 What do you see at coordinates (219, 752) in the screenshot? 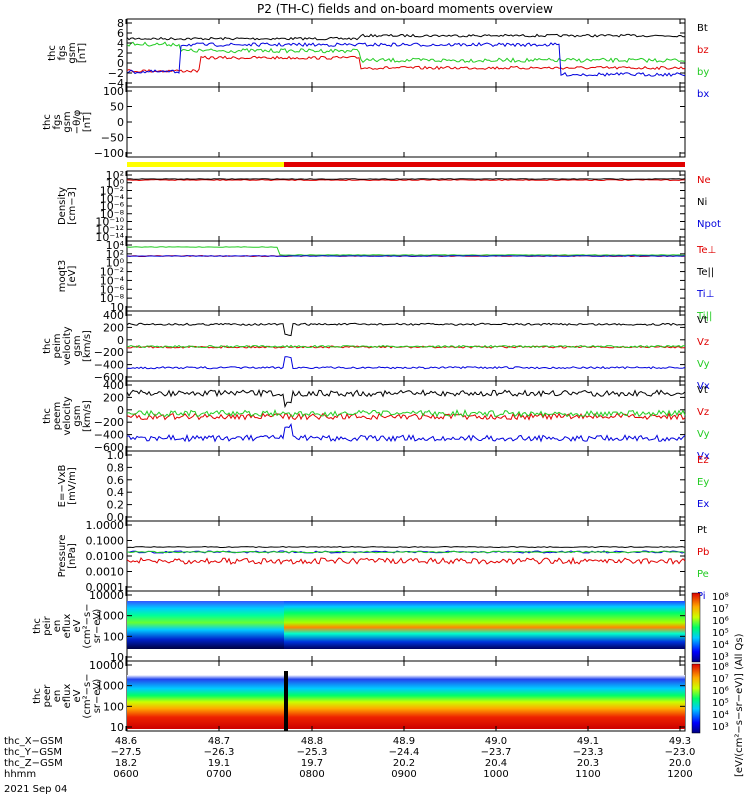
I see `ephemeris-value: −26.3` at bounding box center [219, 752].